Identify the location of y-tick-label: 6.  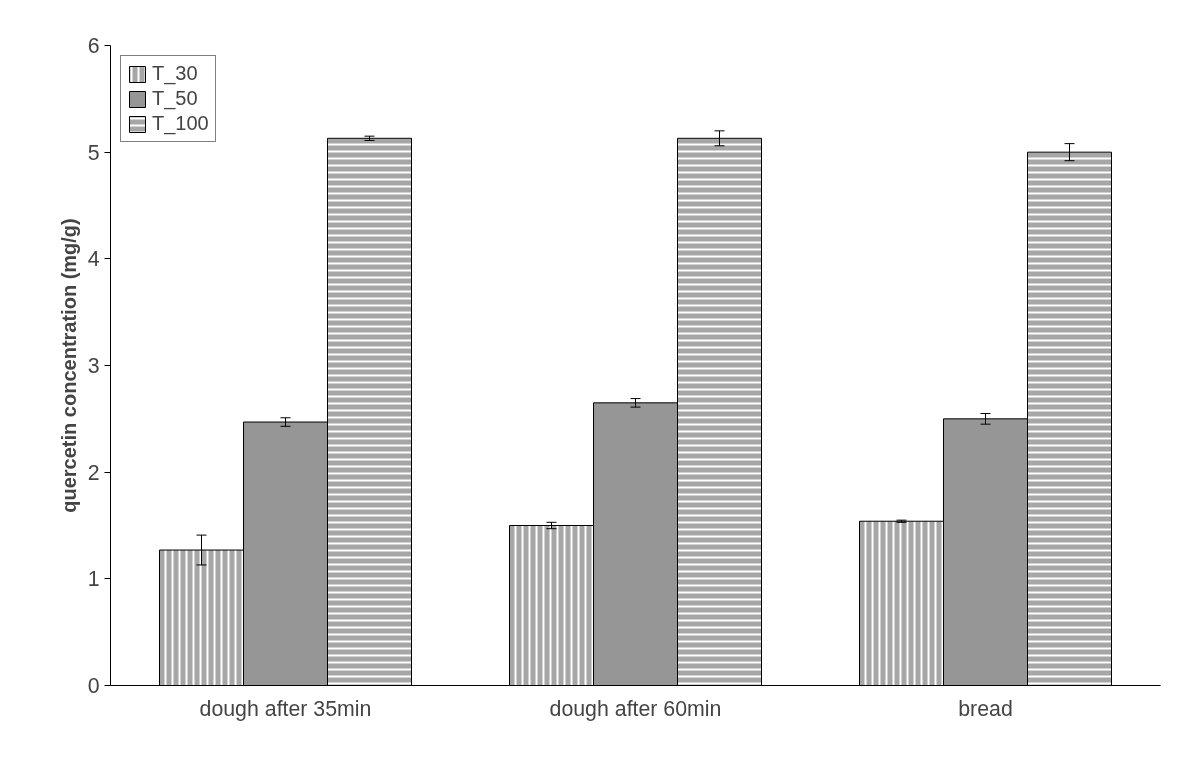
(93, 46).